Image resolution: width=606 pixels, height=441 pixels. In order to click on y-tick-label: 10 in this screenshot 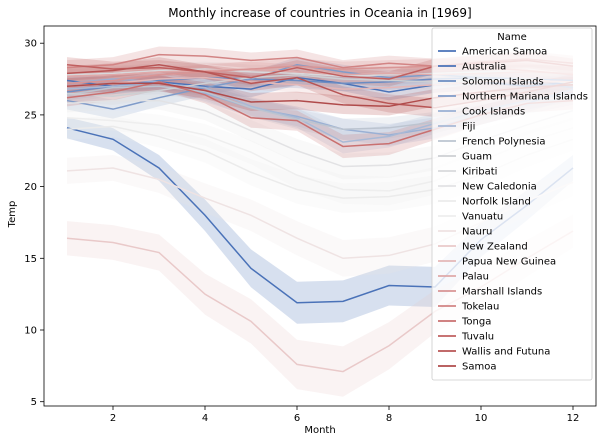, I will do `click(30, 331)`.